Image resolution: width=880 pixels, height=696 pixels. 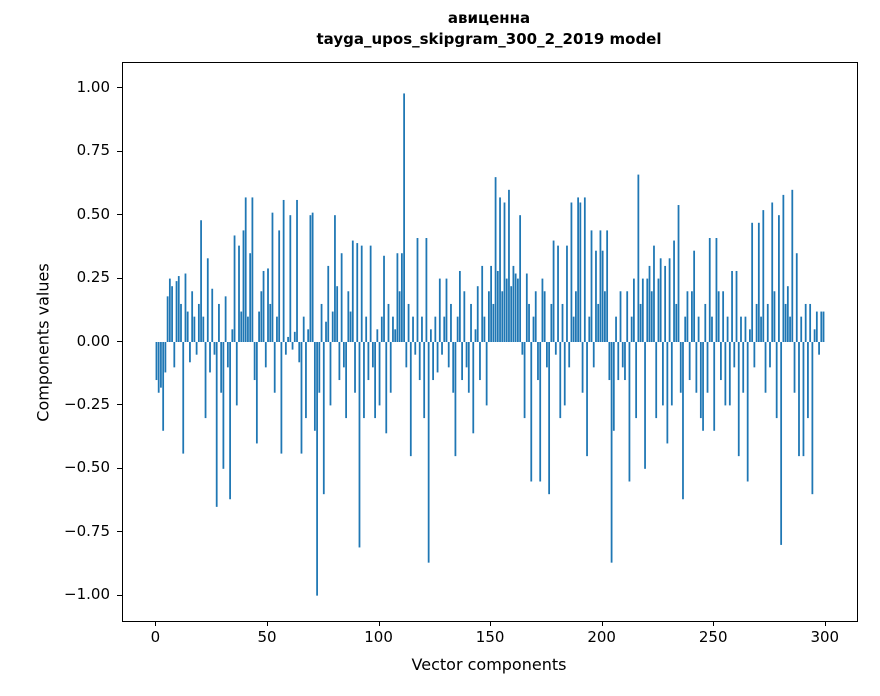 I want to click on chart-title-word: авиценна, so click(x=489, y=18).